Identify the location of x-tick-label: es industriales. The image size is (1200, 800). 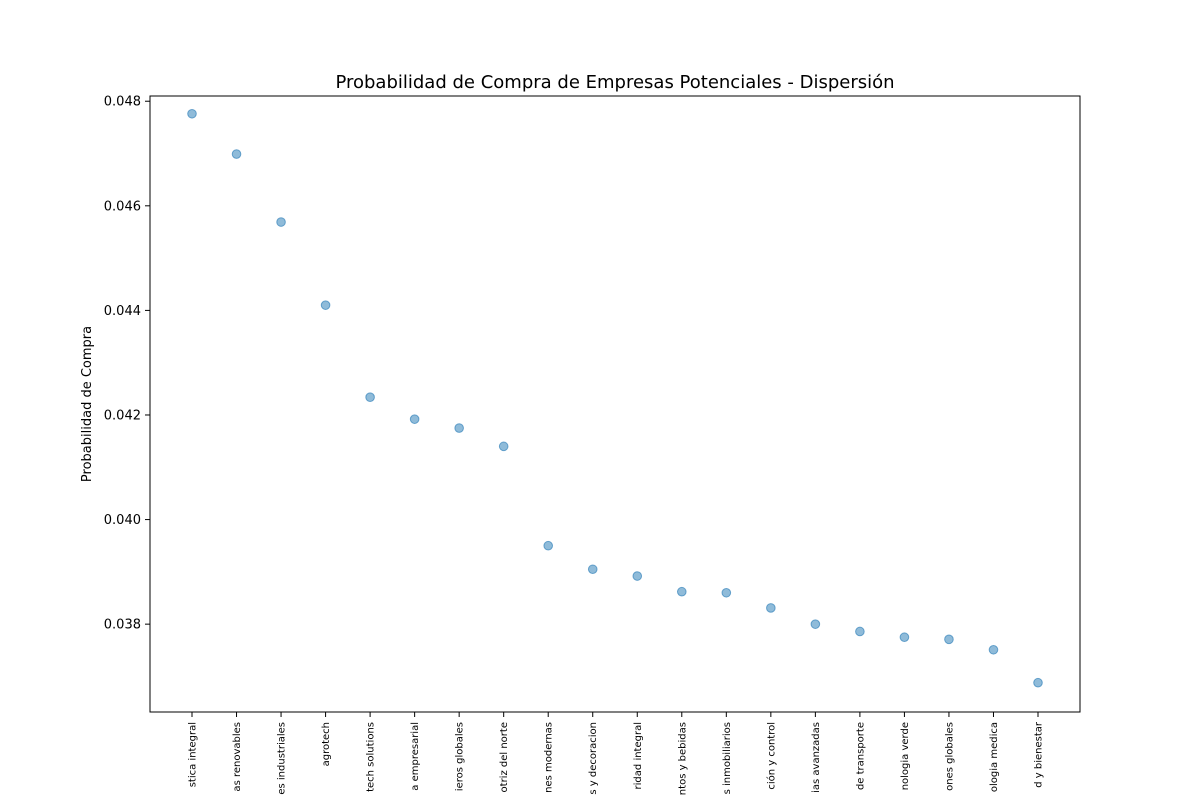
(282, 758).